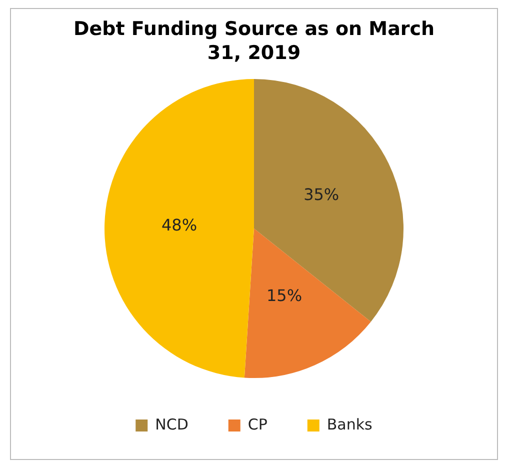  I want to click on legend-label: CP, so click(258, 424).